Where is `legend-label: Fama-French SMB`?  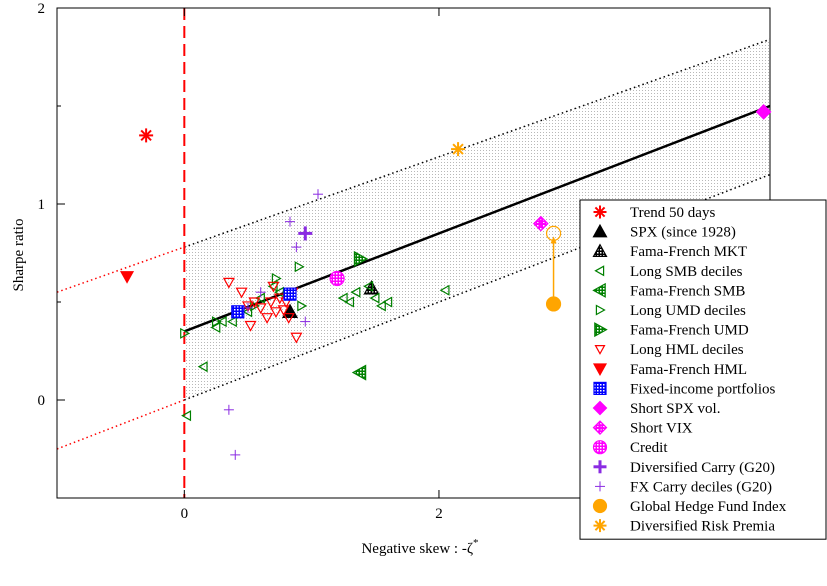 legend-label: Fama-French SMB is located at coordinates (687, 291).